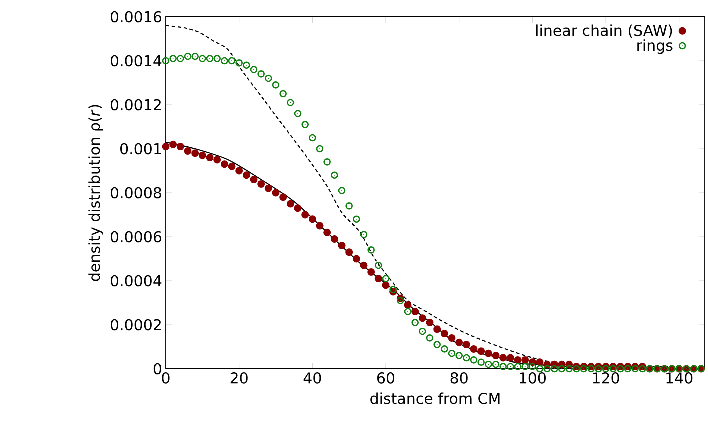  What do you see at coordinates (533, 378) in the screenshot?
I see `x-tick-label: 100` at bounding box center [533, 378].